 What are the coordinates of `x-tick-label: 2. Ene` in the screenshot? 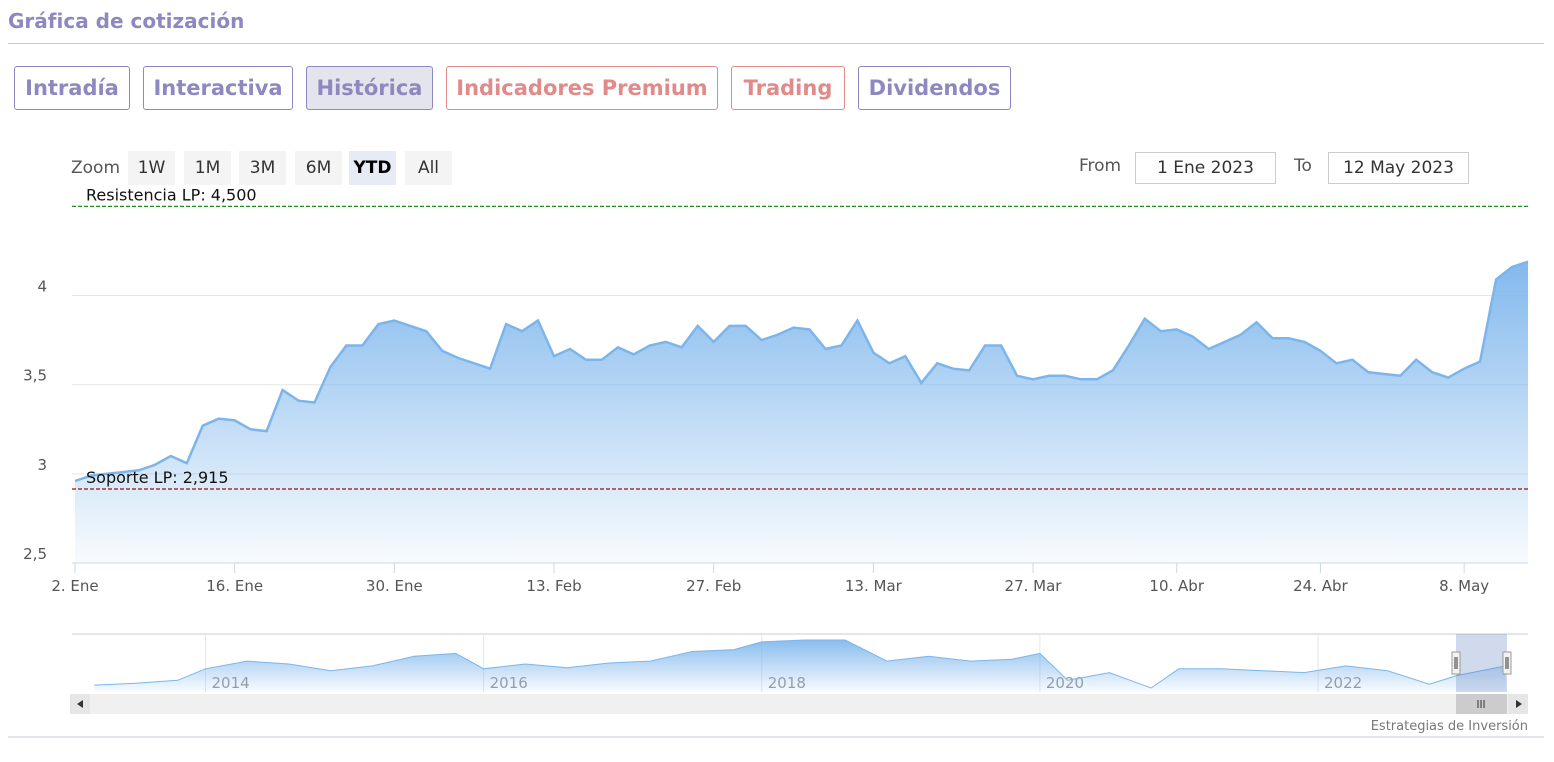 It's located at (74, 586).